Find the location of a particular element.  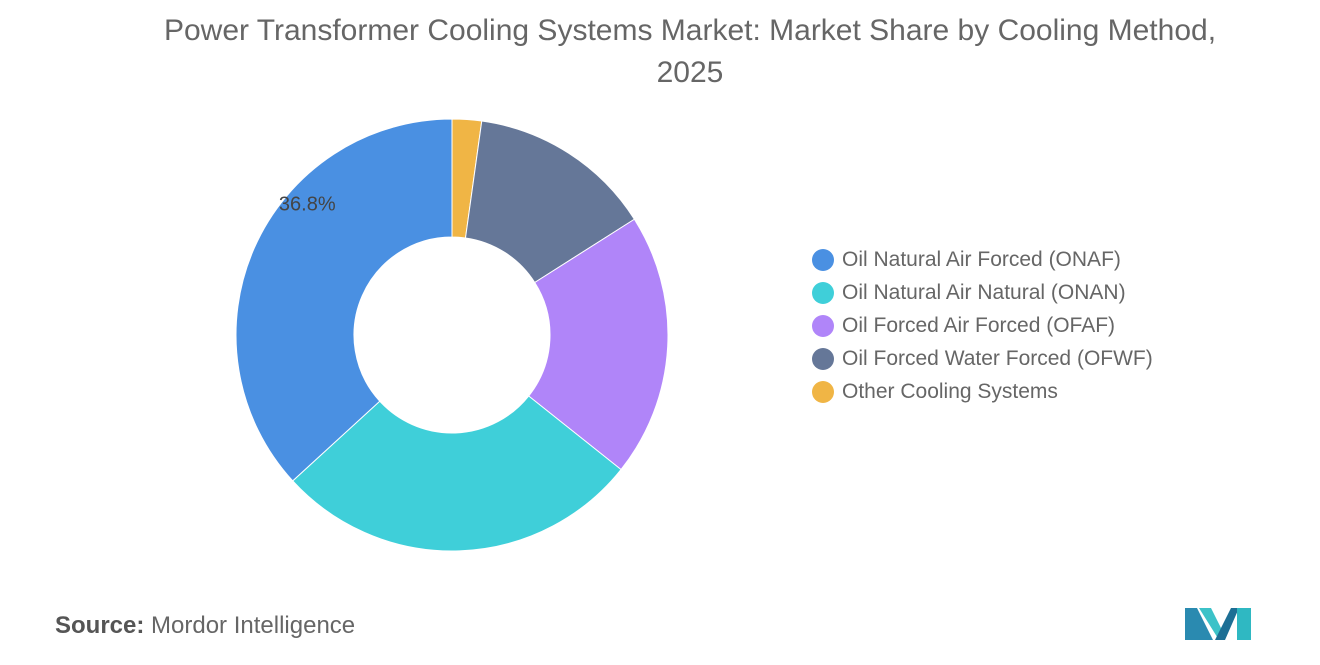

source-label: Source: is located at coordinates (100, 625).